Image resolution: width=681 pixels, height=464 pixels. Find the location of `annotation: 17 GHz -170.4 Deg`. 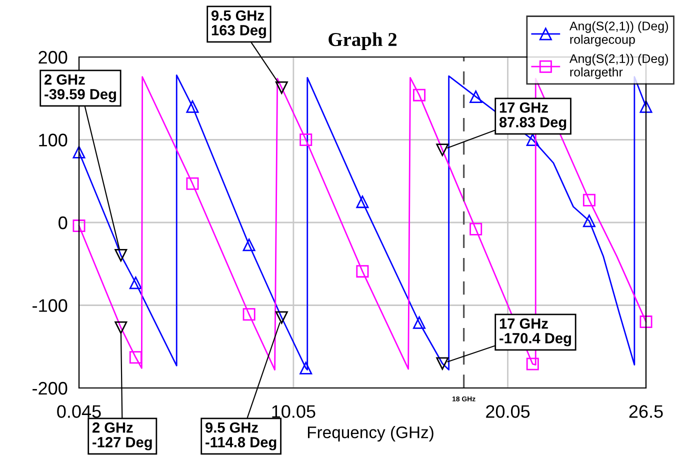

annotation: 17 GHz -170.4 Deg is located at coordinates (535, 332).